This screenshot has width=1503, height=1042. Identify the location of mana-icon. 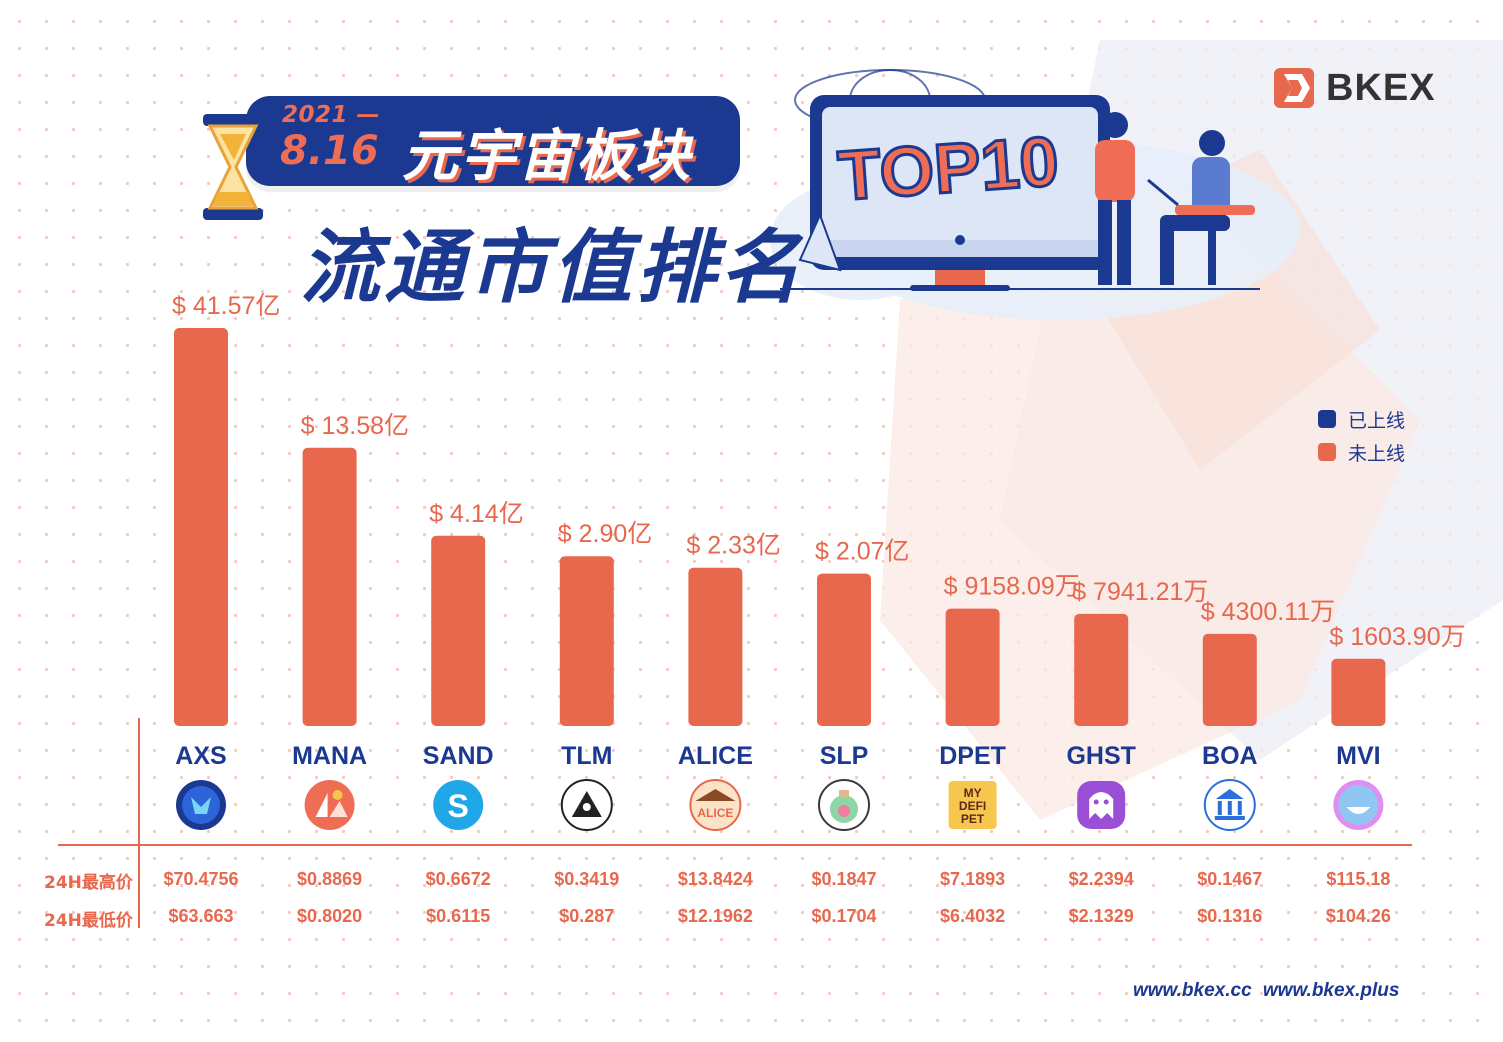
(330, 805).